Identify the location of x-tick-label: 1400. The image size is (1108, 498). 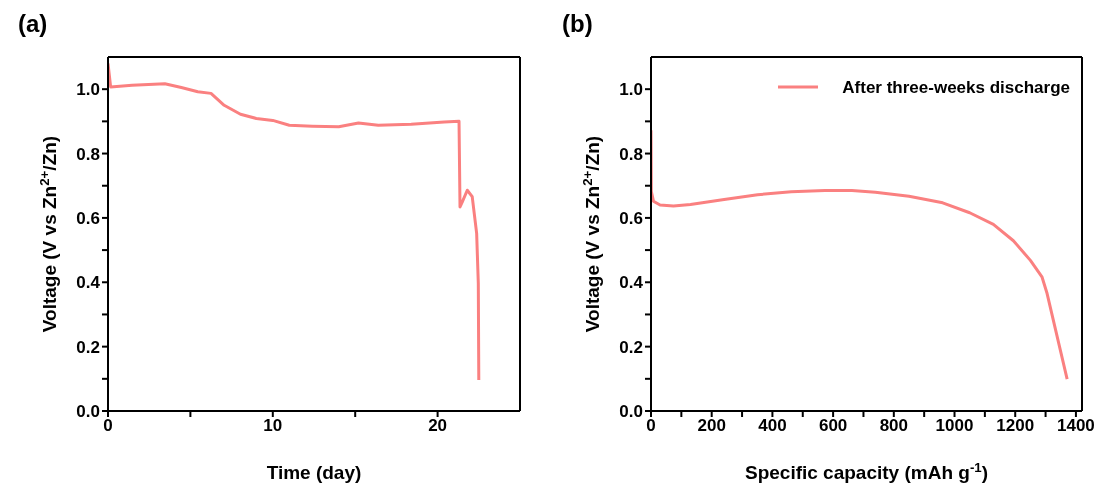
(1076, 426).